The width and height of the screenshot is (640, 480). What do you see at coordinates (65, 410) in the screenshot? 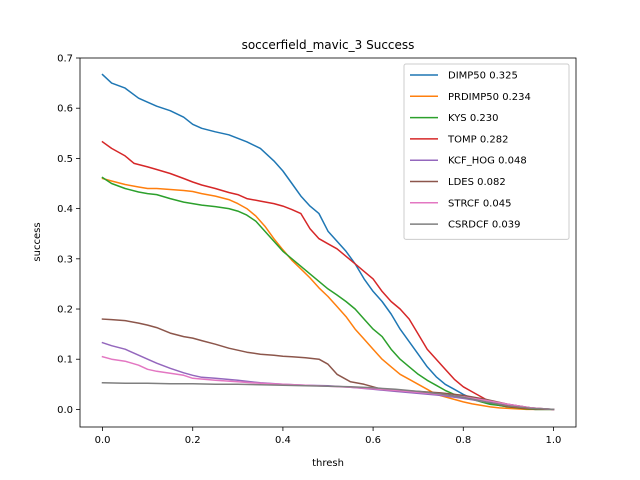
I see `y-tick-label: 0.0` at bounding box center [65, 410].